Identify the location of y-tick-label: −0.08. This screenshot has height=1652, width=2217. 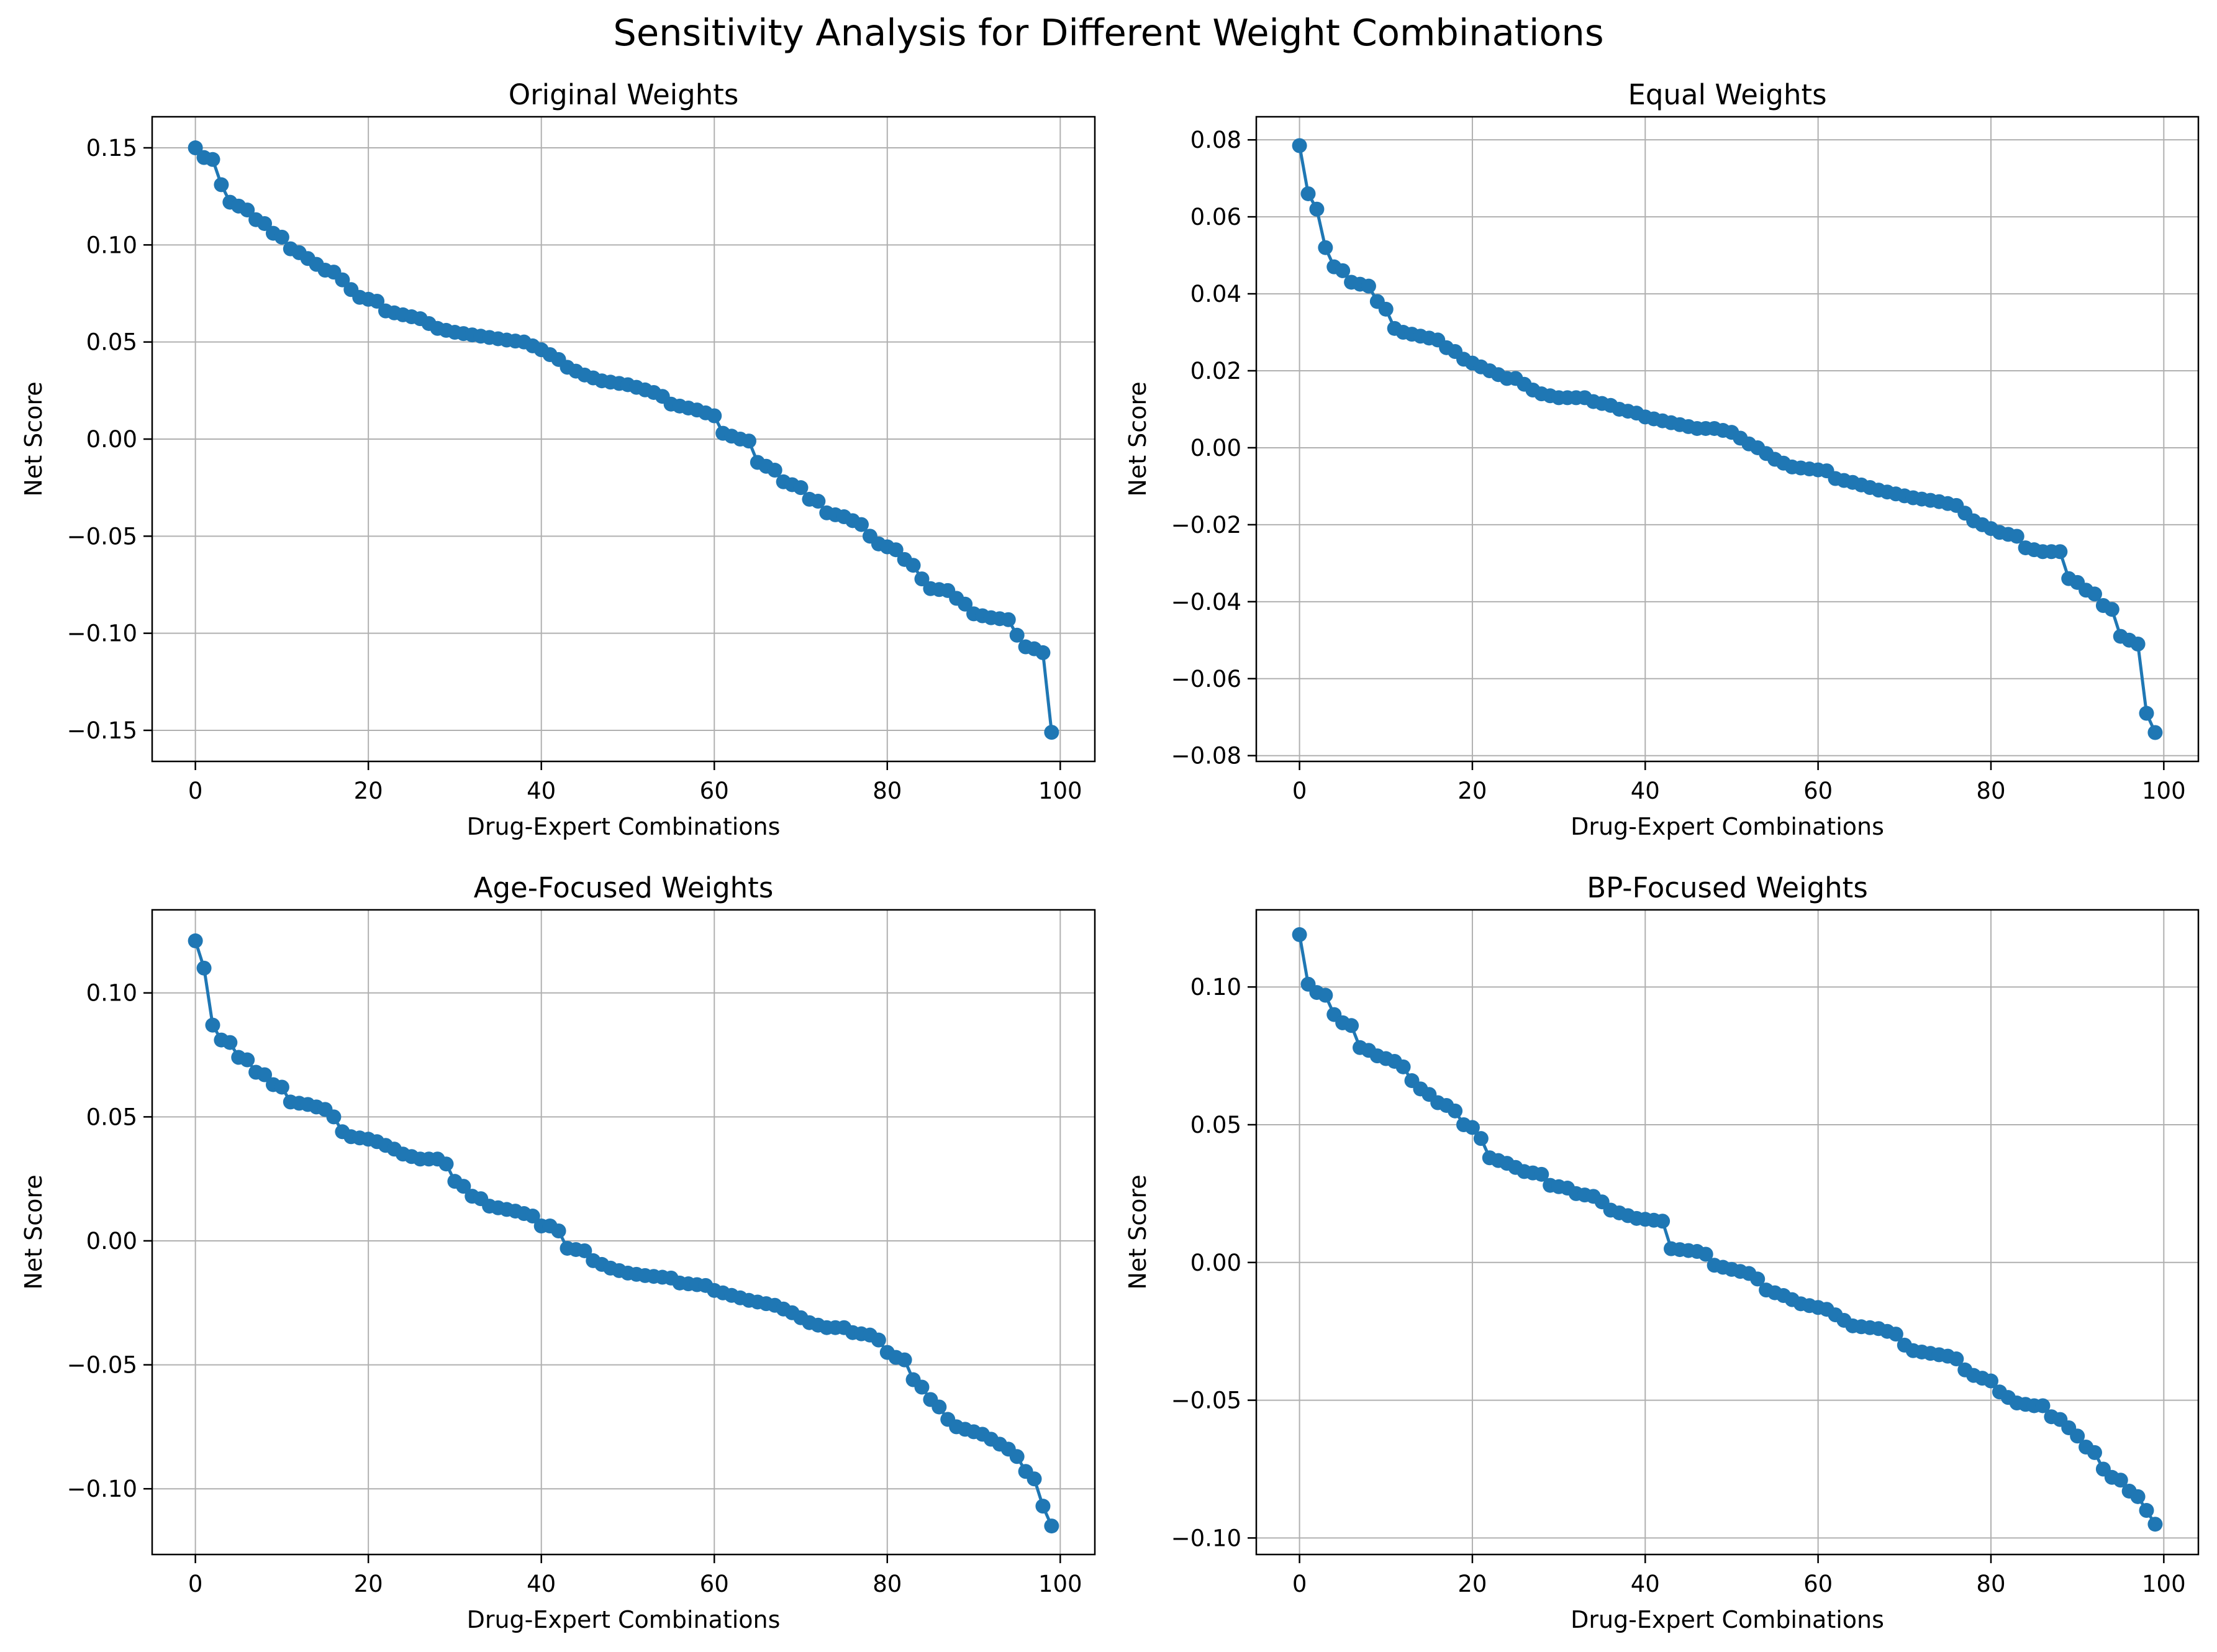
(1206, 756).